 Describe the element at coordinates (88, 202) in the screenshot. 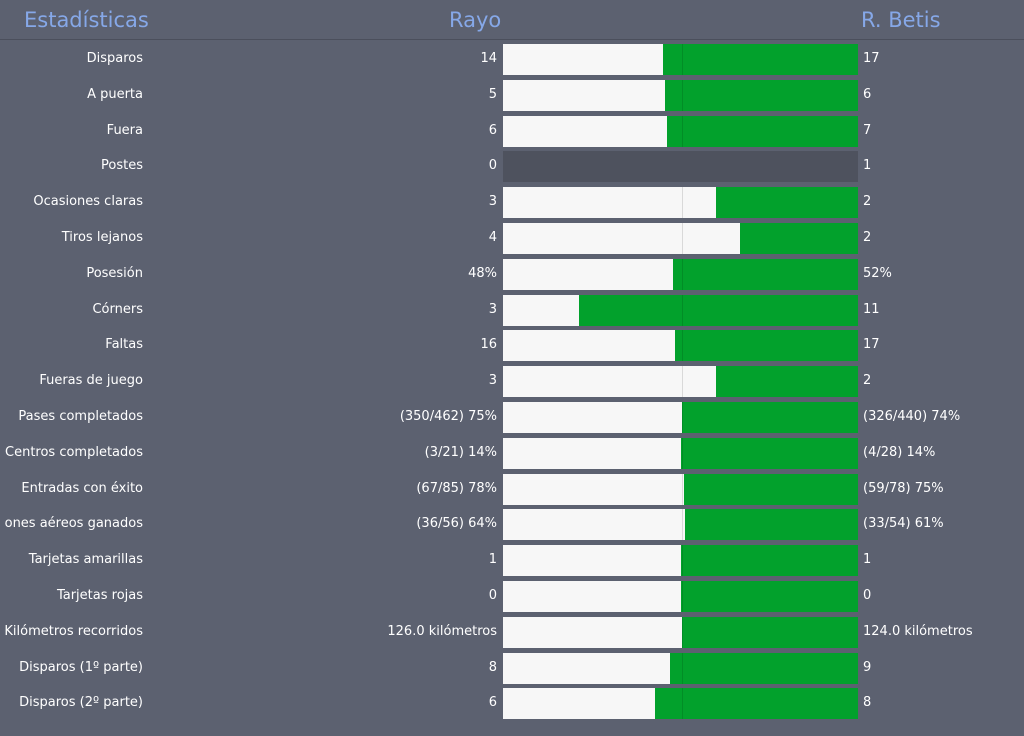

I see `stat-label: Ocasiones claras` at that location.